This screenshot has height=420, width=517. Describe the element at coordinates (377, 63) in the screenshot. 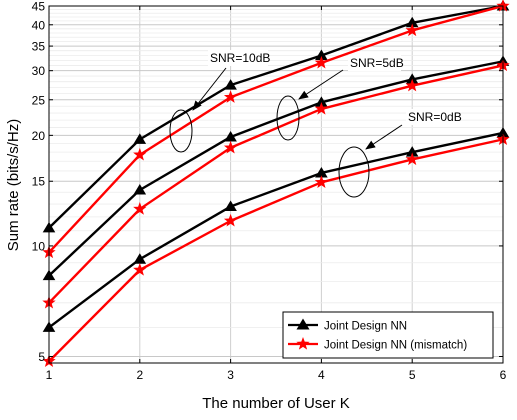

I see `annotation-label: SNR=5dB` at that location.